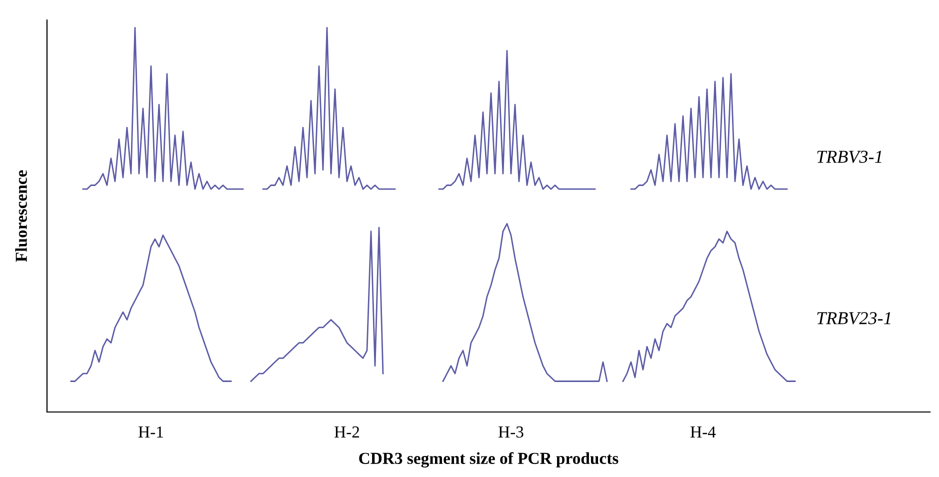 The image size is (939, 477). What do you see at coordinates (511, 432) in the screenshot?
I see `x-tick-label: H-3` at bounding box center [511, 432].